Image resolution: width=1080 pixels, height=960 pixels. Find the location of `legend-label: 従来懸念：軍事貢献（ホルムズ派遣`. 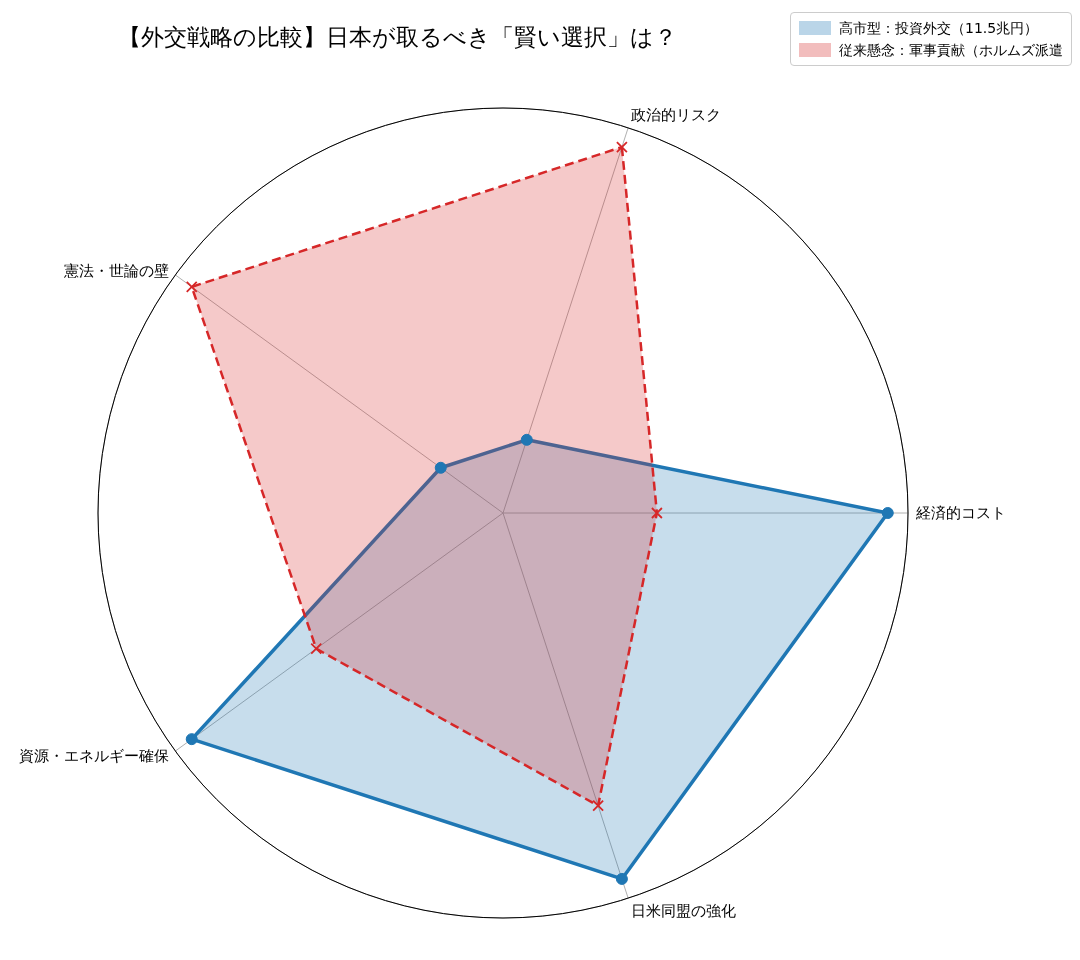

legend-label: 従来懸念：軍事貢献（ホルムズ派遣 is located at coordinates (951, 50).